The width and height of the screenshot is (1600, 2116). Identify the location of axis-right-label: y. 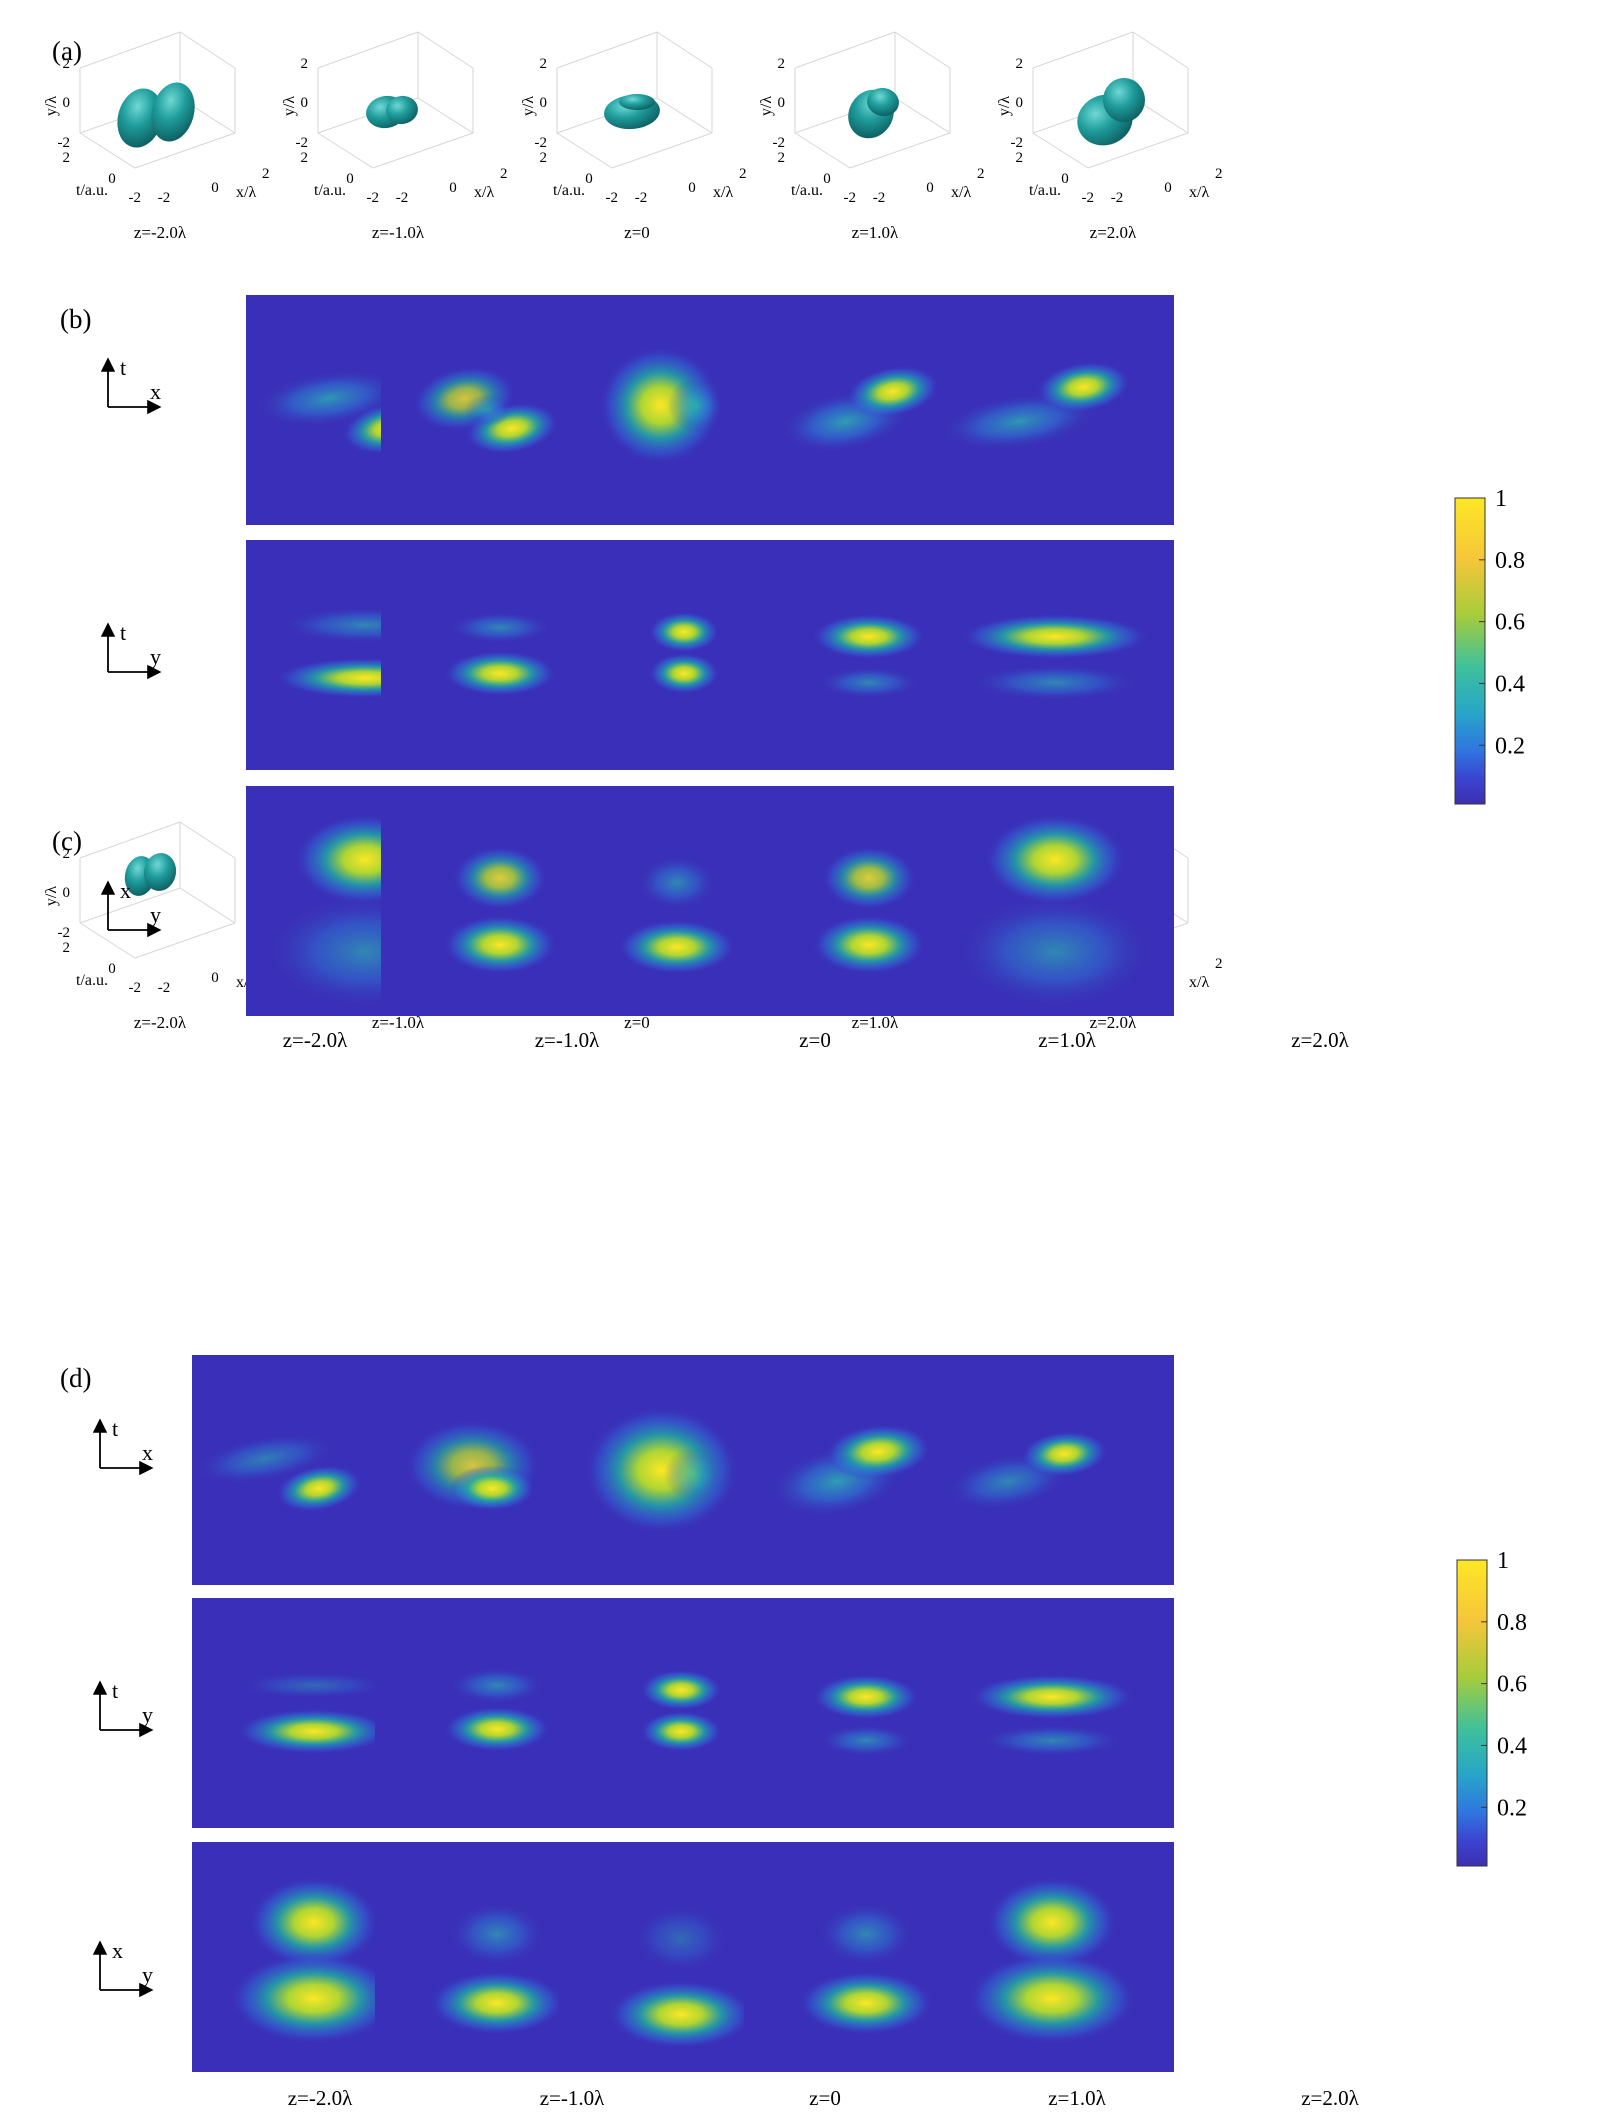
(155, 656).